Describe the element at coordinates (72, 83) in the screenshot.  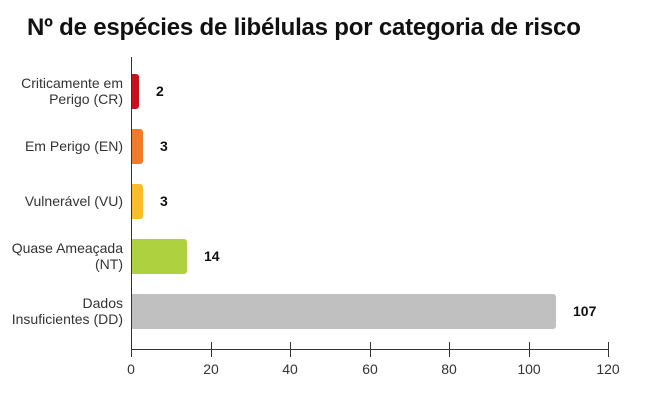
I see `category-label-line: Criticamente em` at that location.